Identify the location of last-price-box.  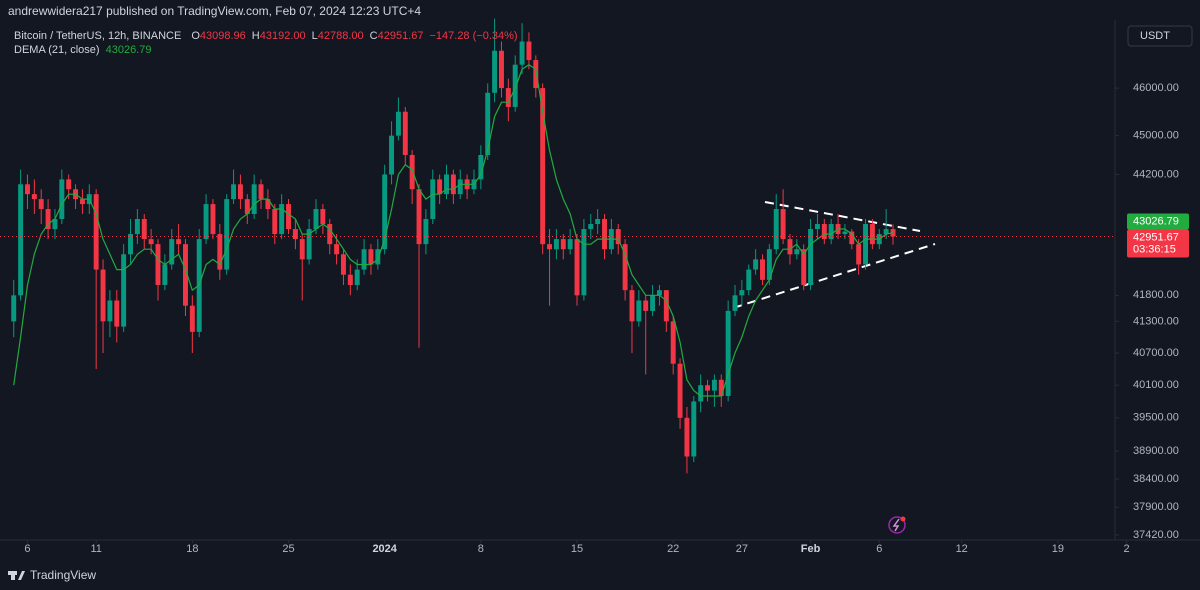
(1158, 243).